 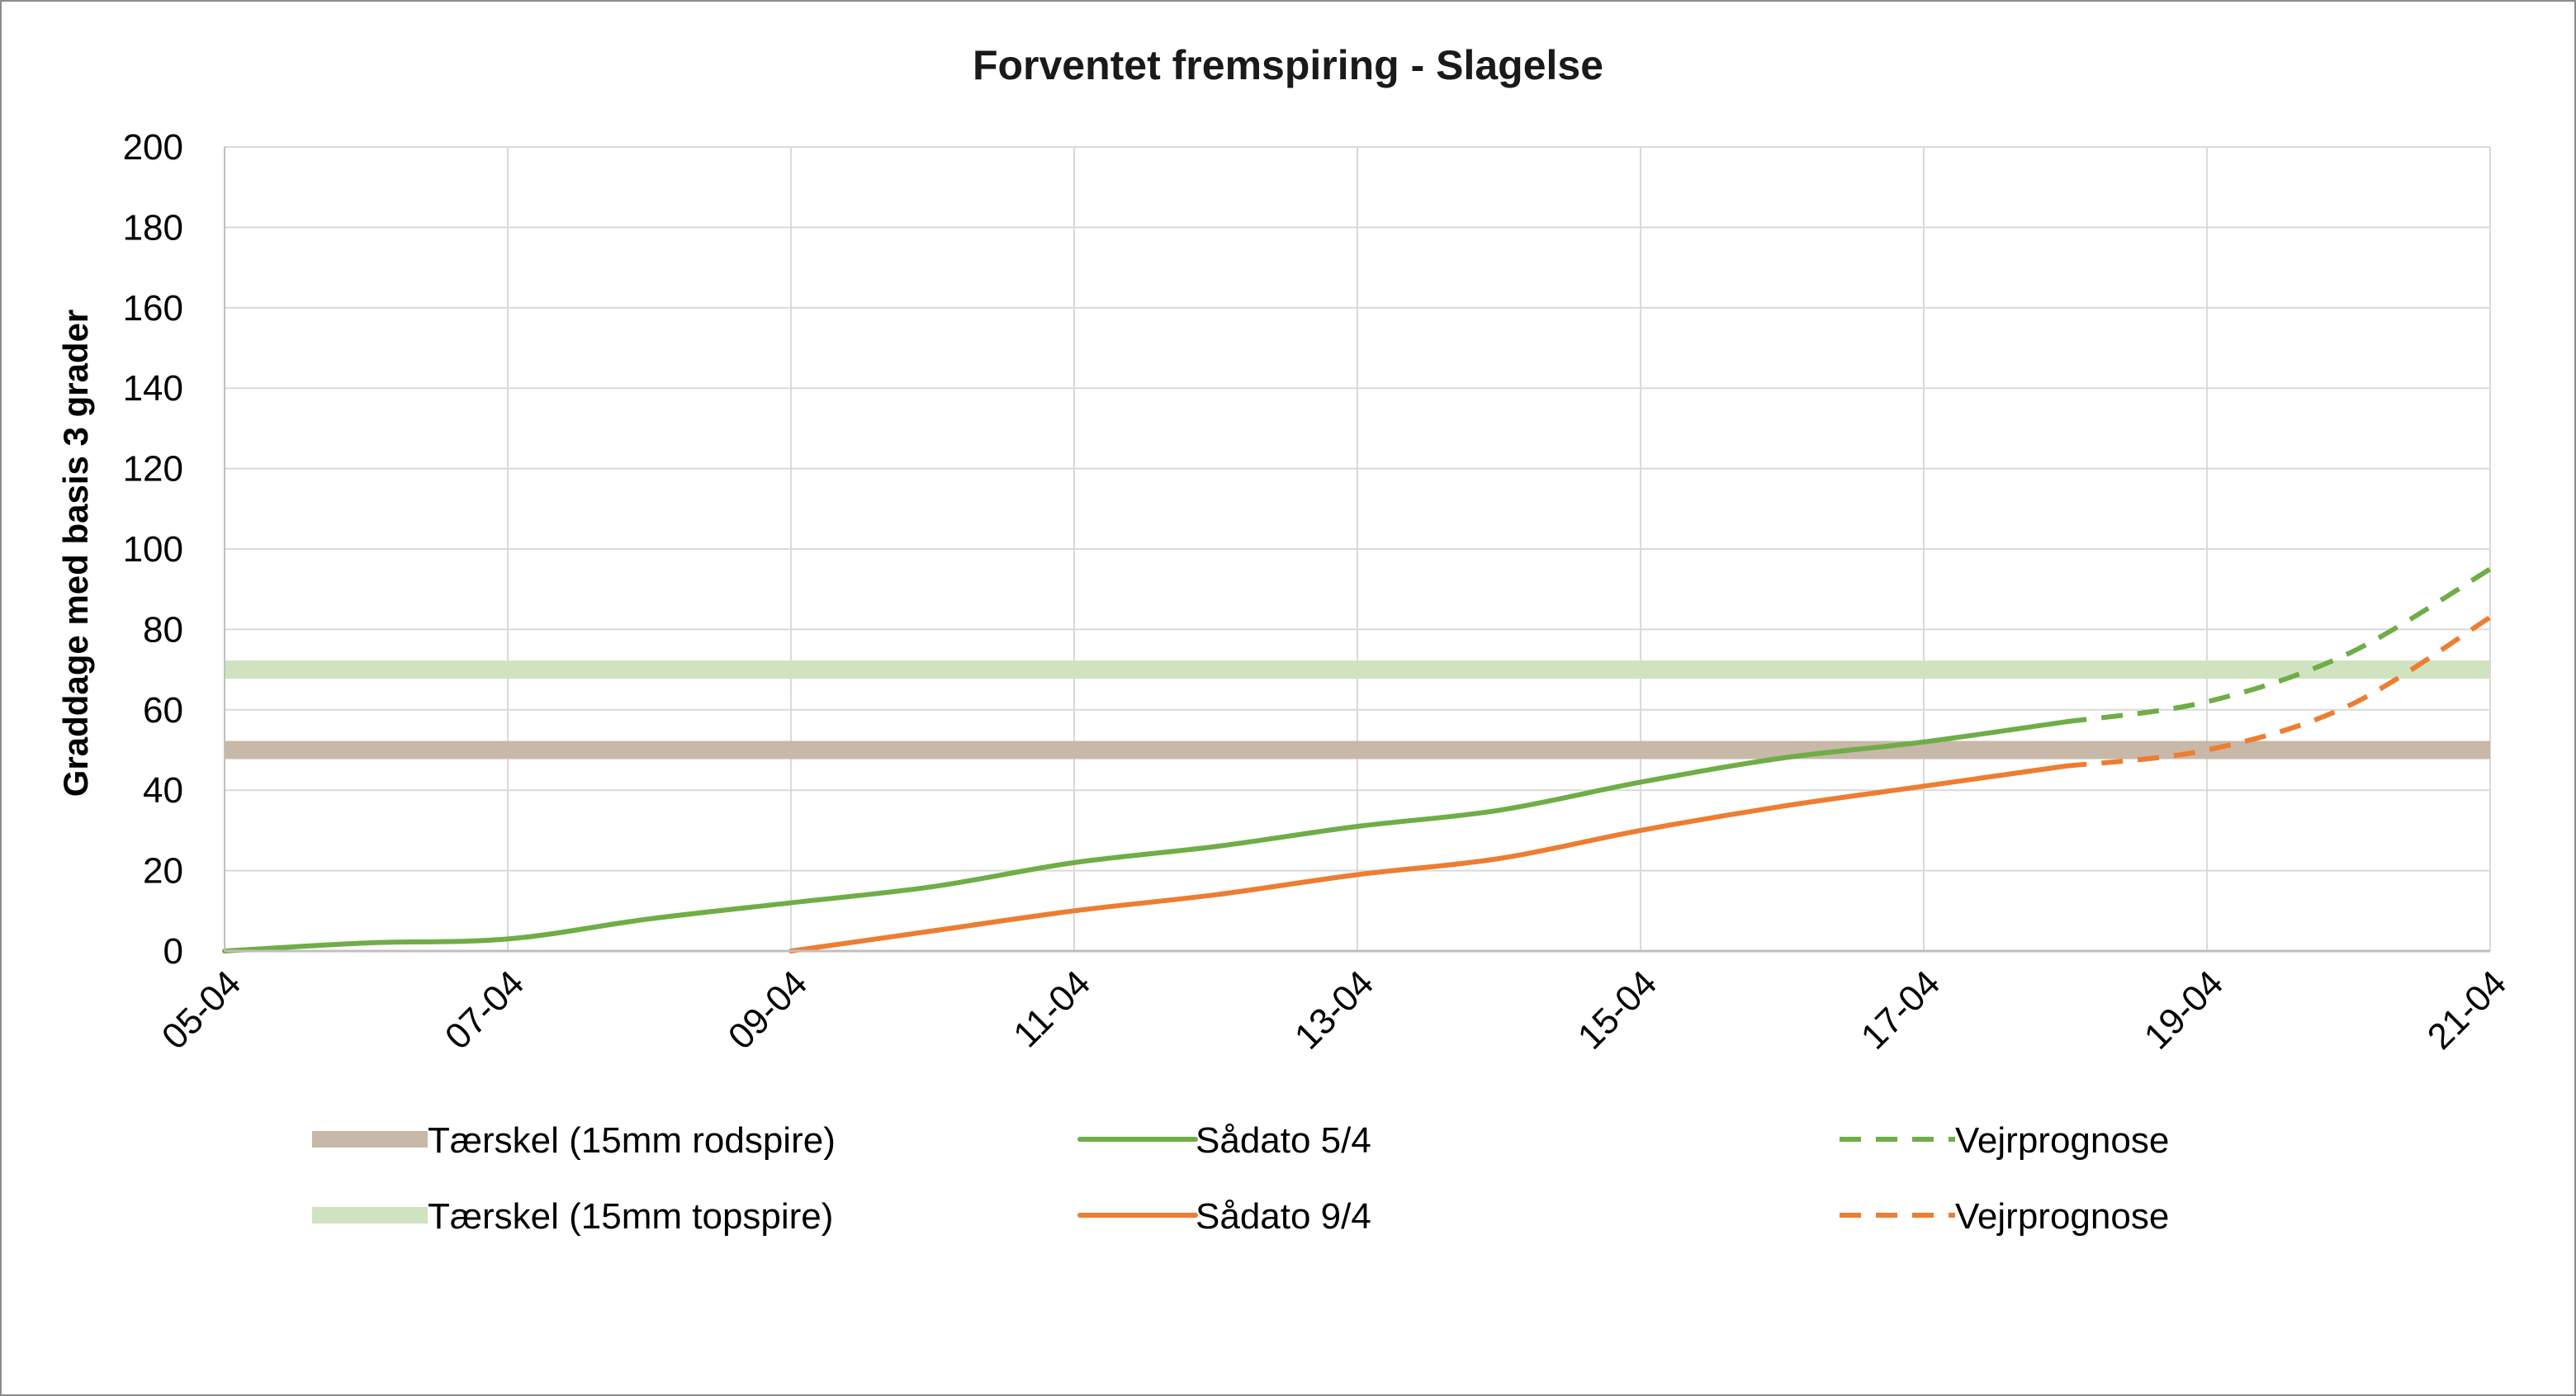 I want to click on x-tick-label: 05-04, so click(x=201, y=1010).